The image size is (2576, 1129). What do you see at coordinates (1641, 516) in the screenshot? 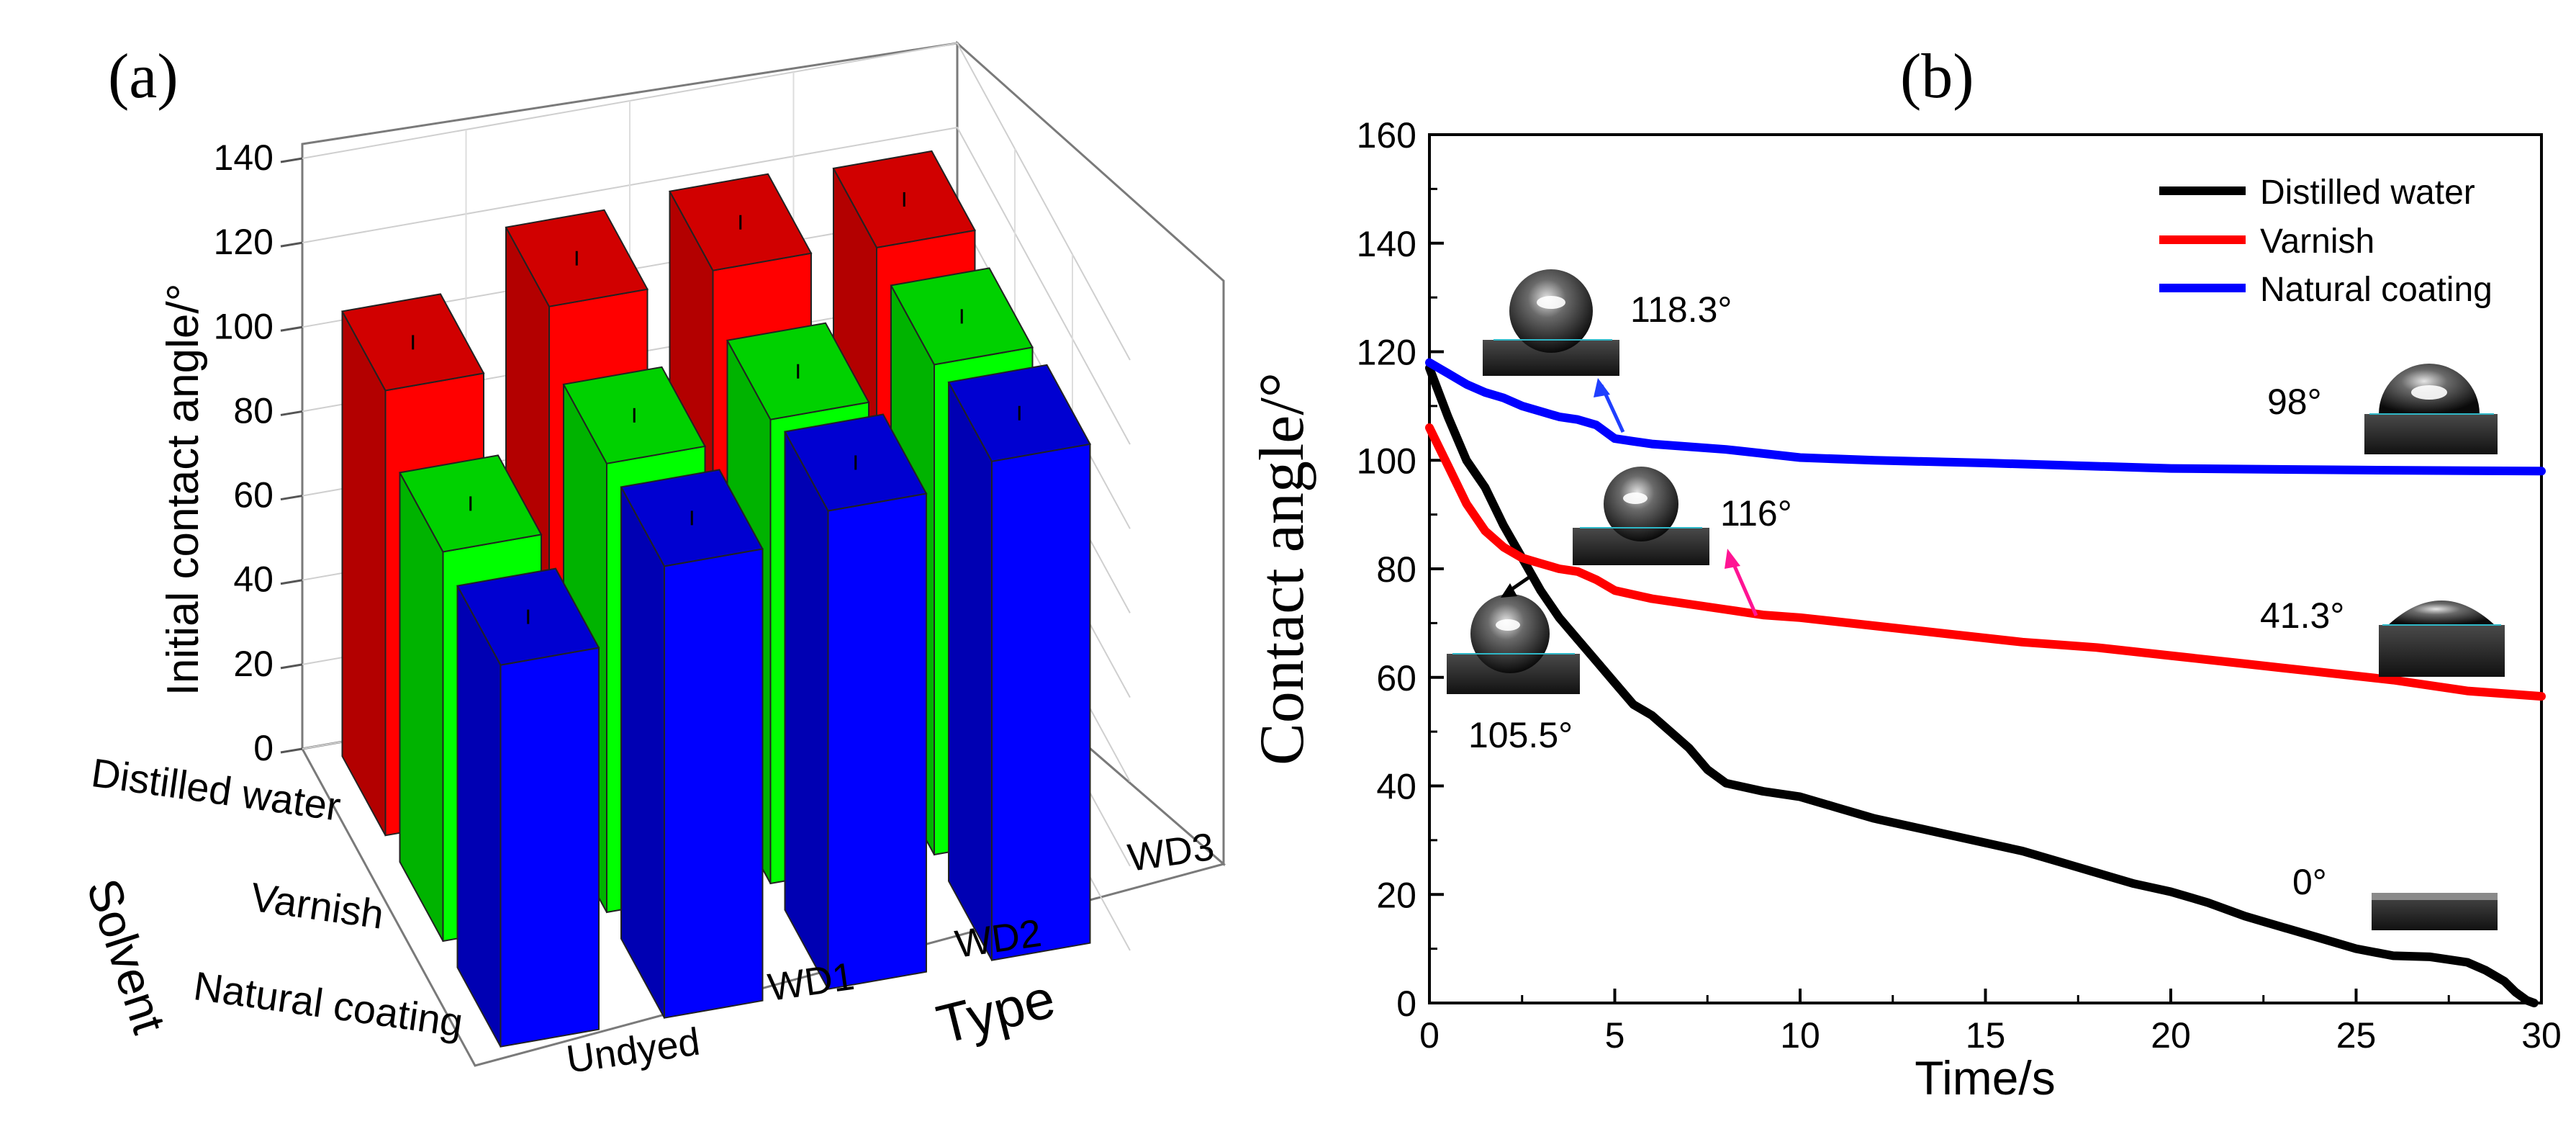
I see `droplet-image-red-start` at bounding box center [1641, 516].